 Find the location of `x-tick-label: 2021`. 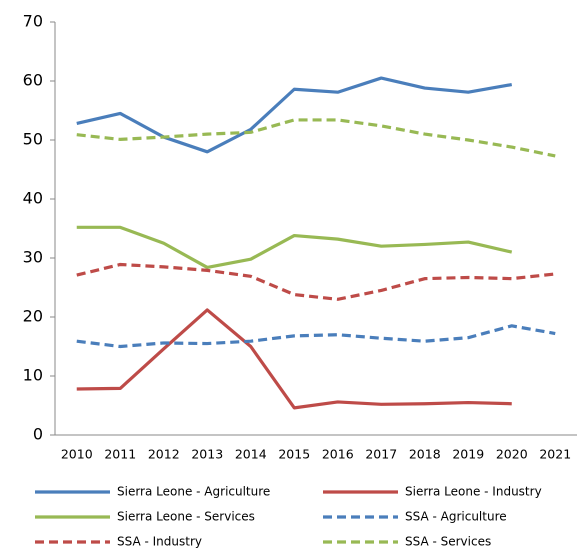

x-tick-label: 2021 is located at coordinates (555, 454).